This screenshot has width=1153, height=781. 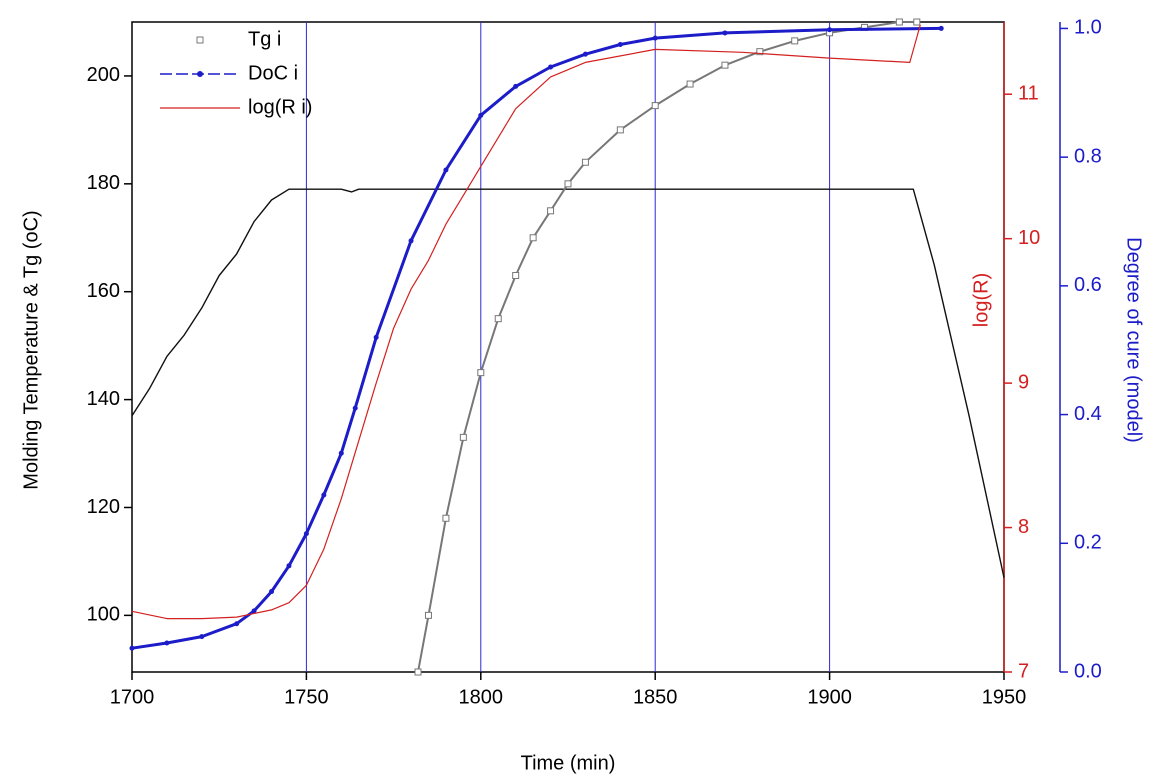 What do you see at coordinates (103, 75) in the screenshot?
I see `y-tick-label: 200` at bounding box center [103, 75].